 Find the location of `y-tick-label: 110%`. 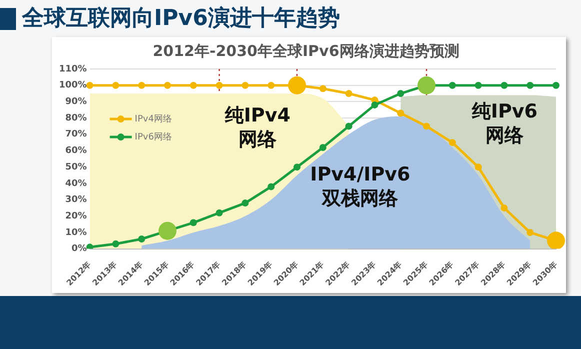

y-tick-label: 110% is located at coordinates (72, 69).